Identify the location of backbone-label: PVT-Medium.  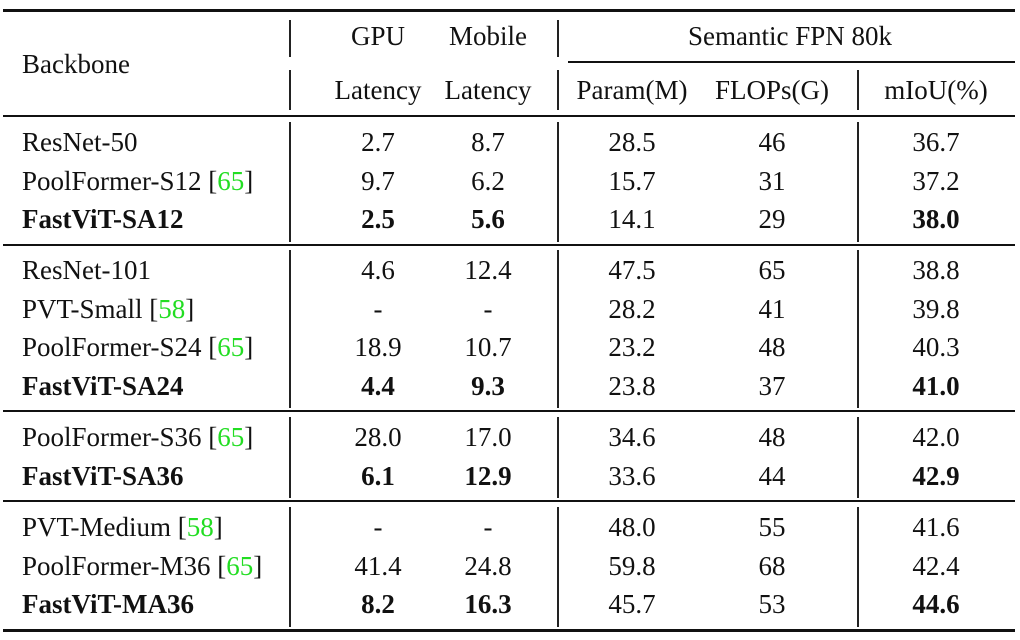
(97, 527).